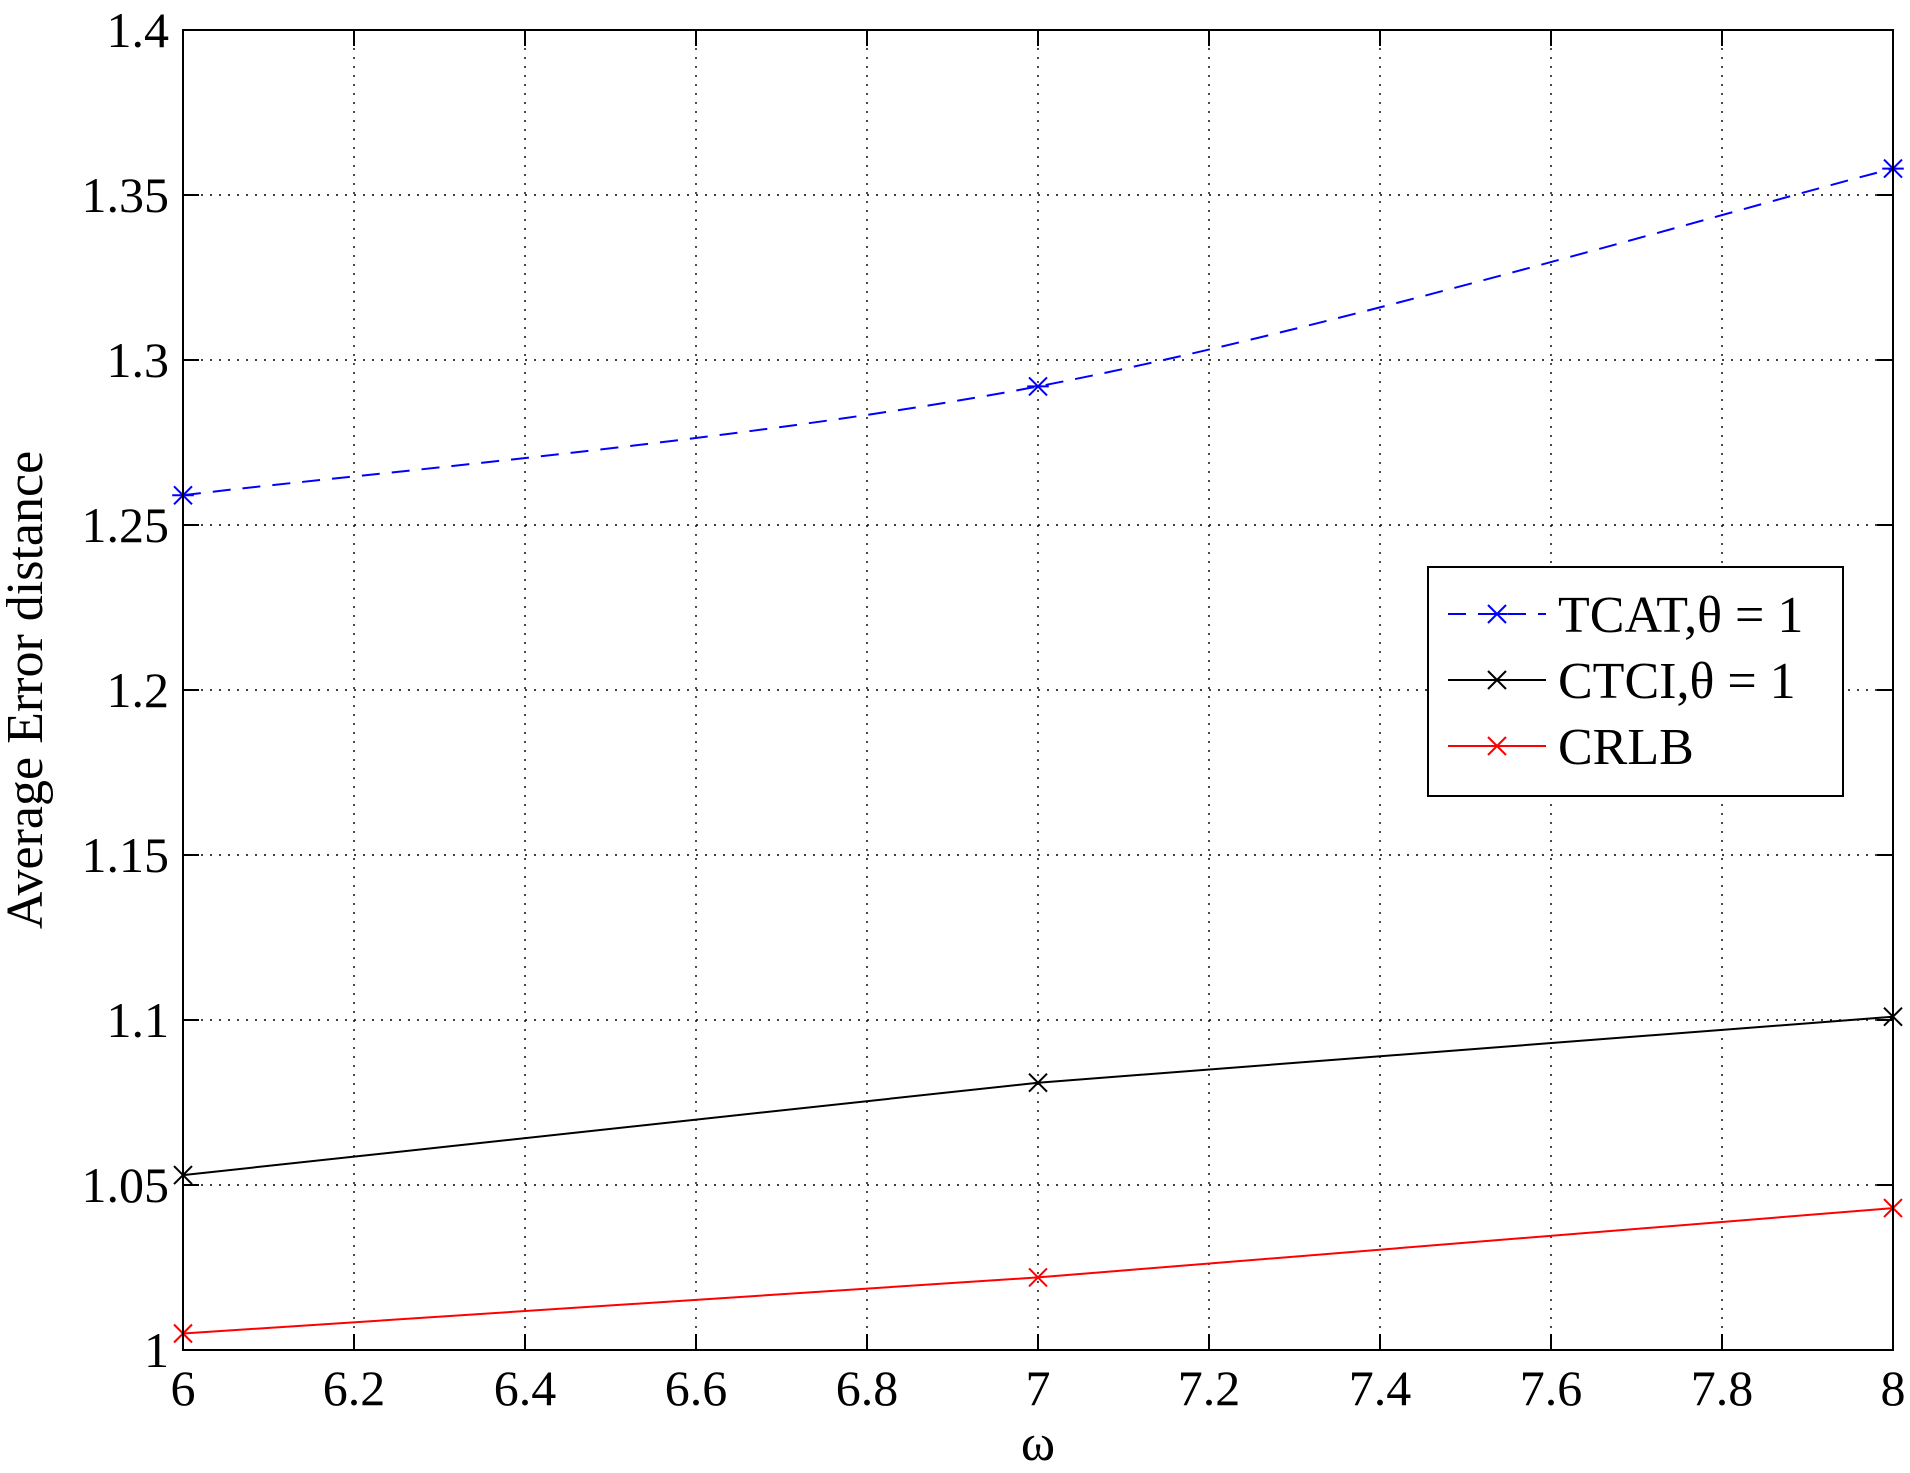 The width and height of the screenshot is (1910, 1473). What do you see at coordinates (126, 1185) in the screenshot?
I see `y-tick-label: 1.05` at bounding box center [126, 1185].